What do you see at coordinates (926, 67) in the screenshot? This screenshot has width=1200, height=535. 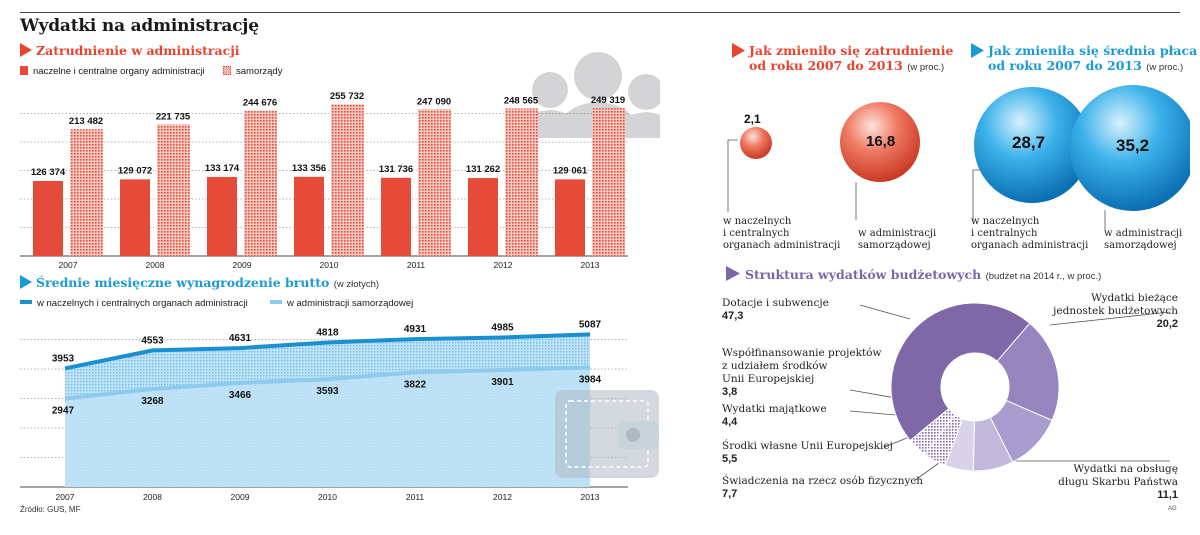 I see `emp-change-unit: (w proc.)` at bounding box center [926, 67].